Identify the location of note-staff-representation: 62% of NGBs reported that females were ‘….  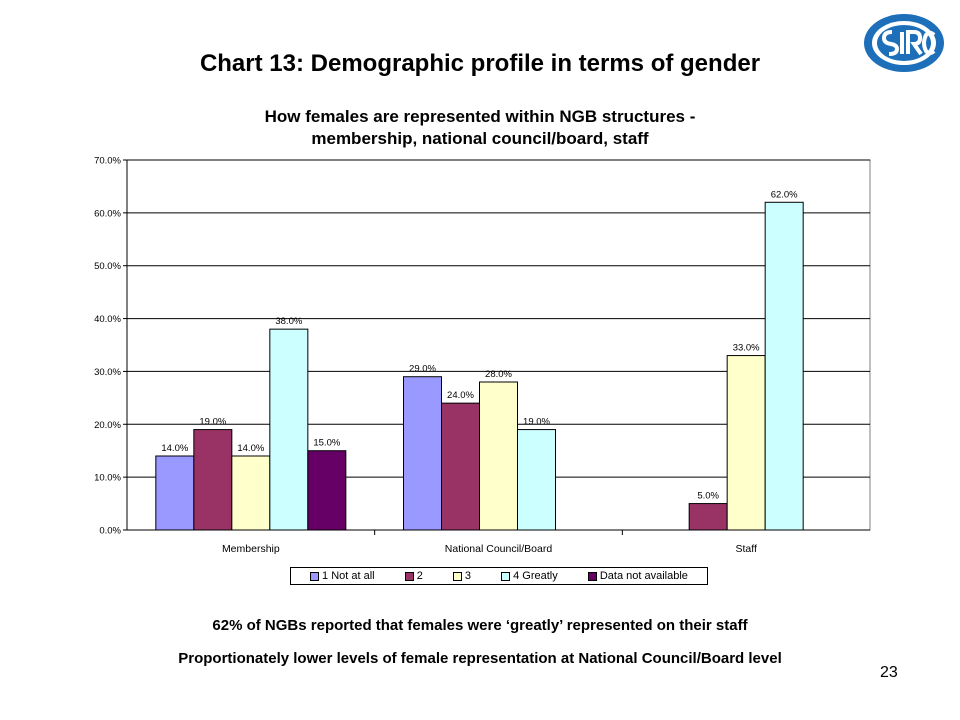
(480, 625).